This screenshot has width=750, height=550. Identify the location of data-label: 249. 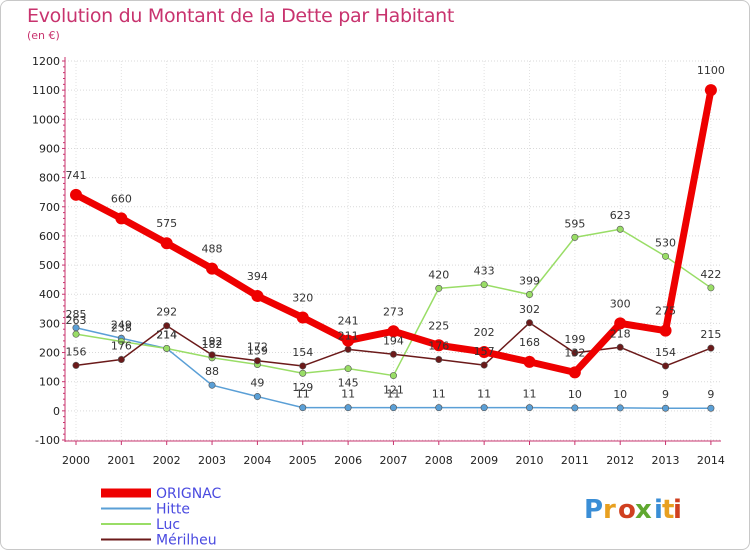
(121, 324).